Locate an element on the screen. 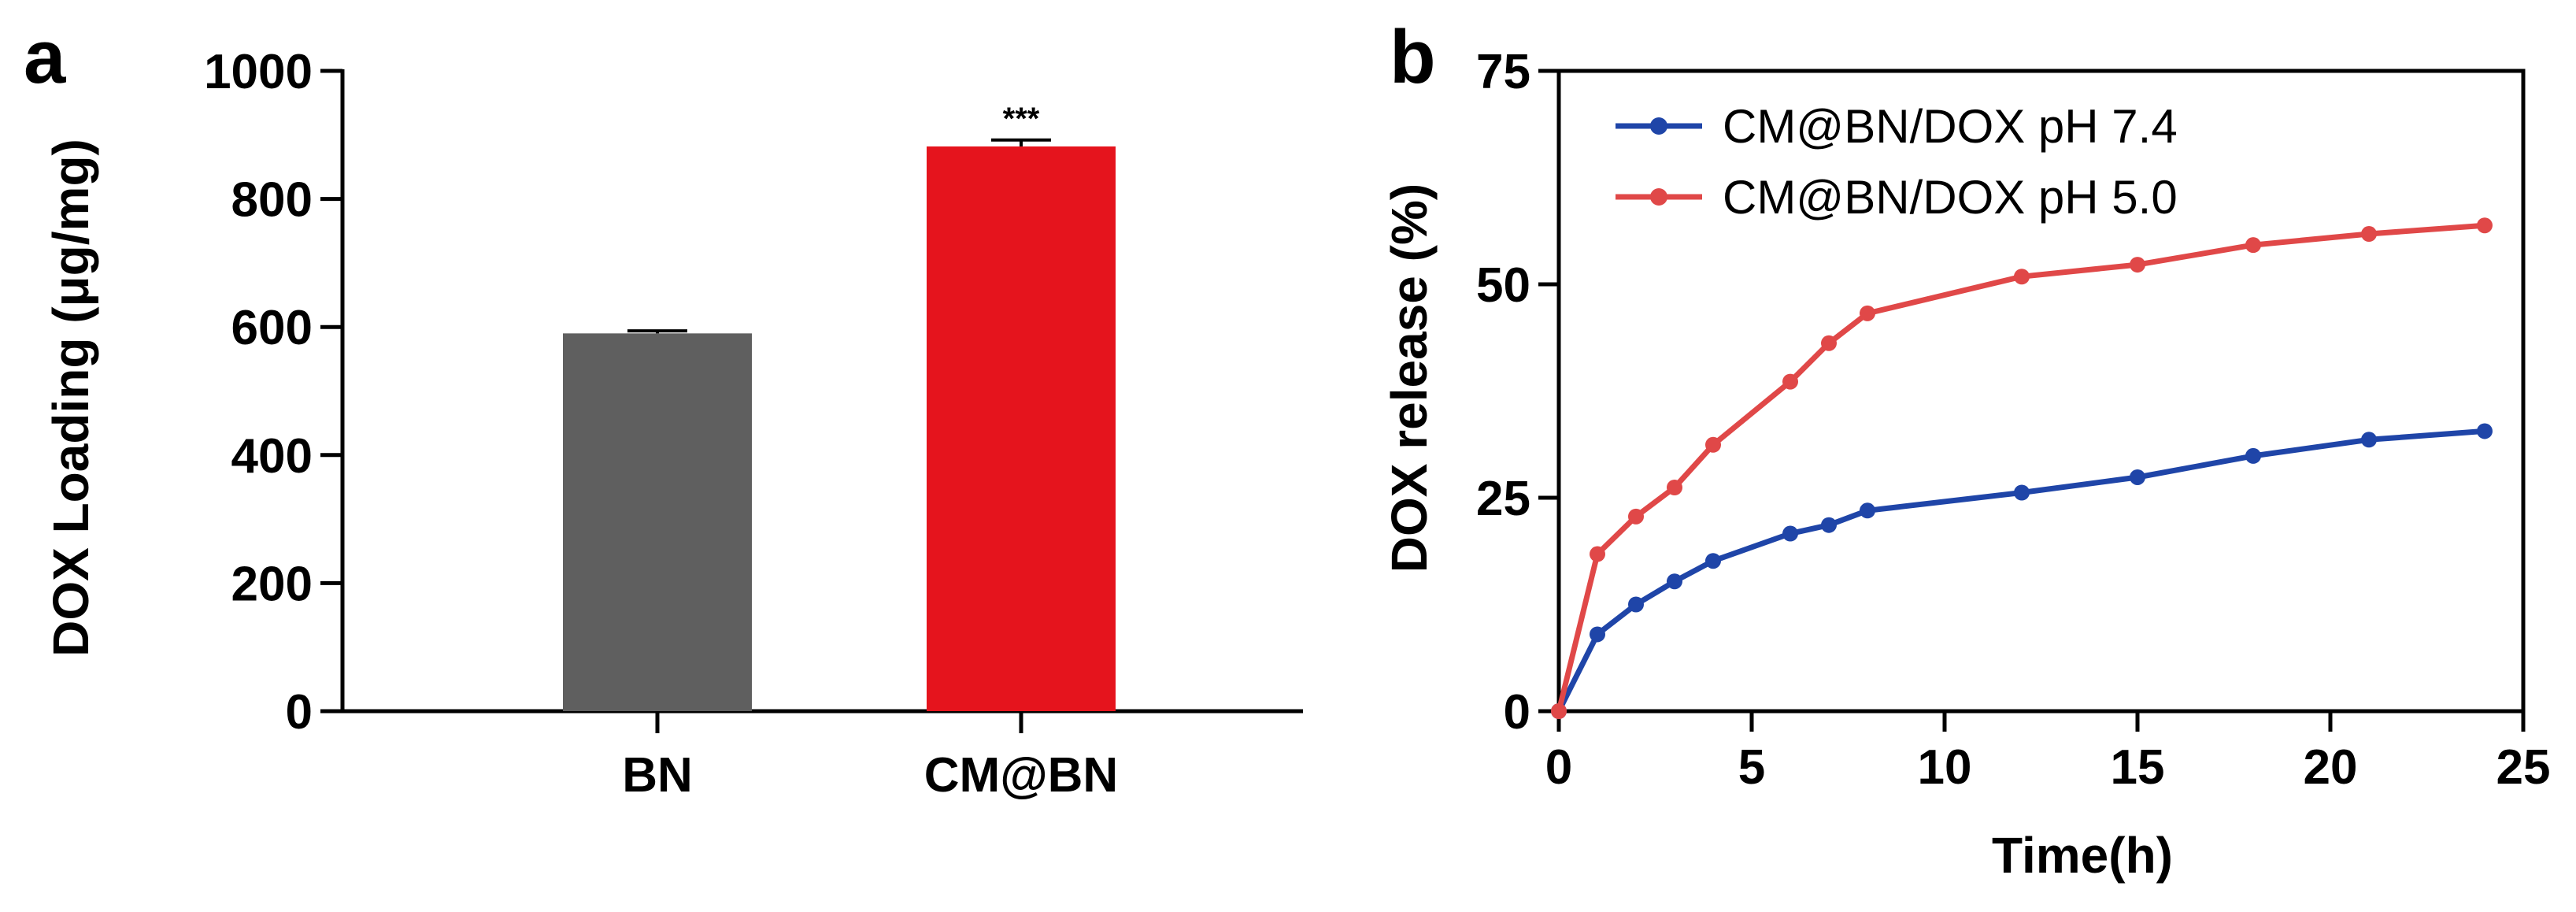  panel-a-y-tick-label: 0 is located at coordinates (299, 712).